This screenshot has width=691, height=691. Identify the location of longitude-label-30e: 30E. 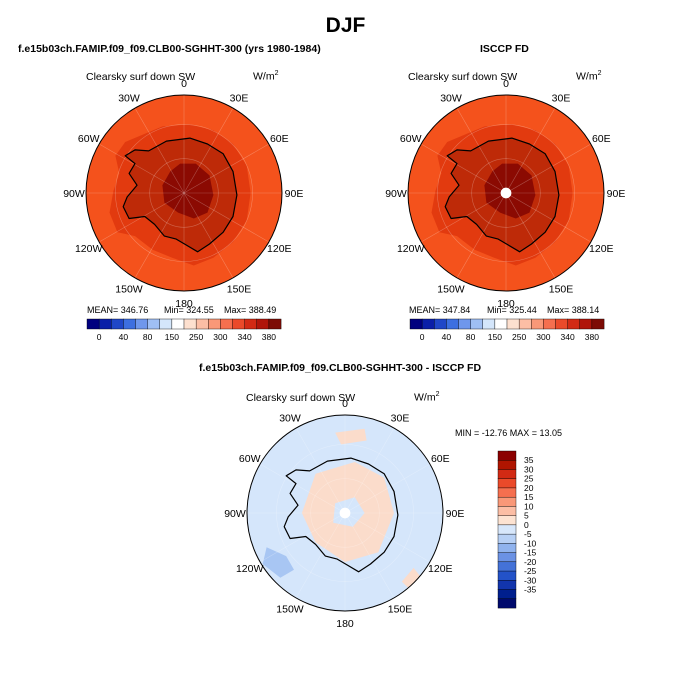
(561, 99).